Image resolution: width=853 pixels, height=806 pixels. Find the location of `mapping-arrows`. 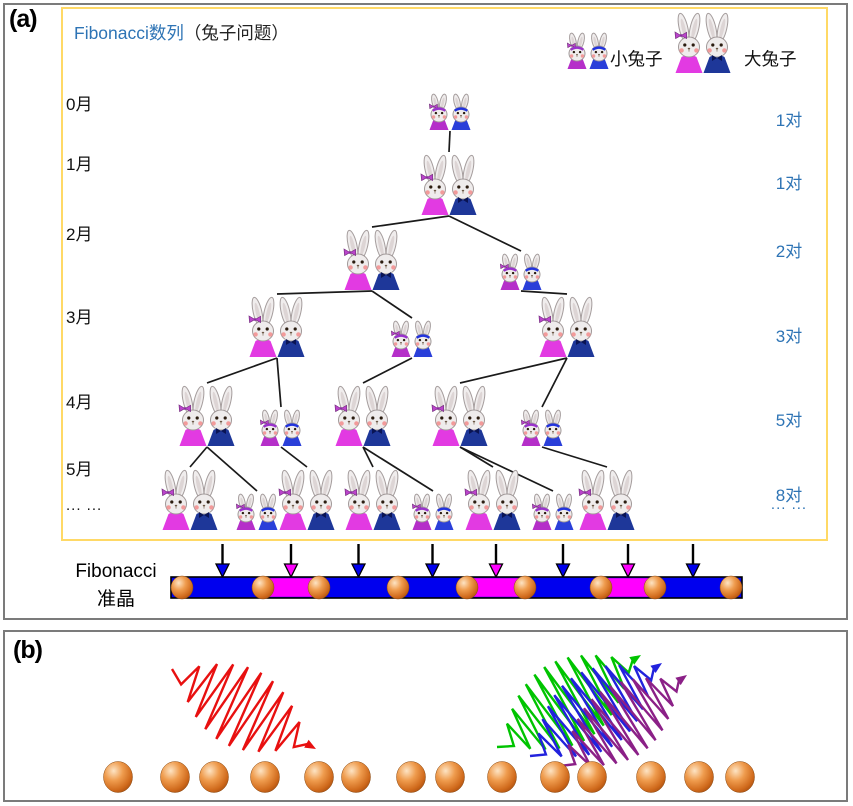

mapping-arrows is located at coordinates (457, 561).